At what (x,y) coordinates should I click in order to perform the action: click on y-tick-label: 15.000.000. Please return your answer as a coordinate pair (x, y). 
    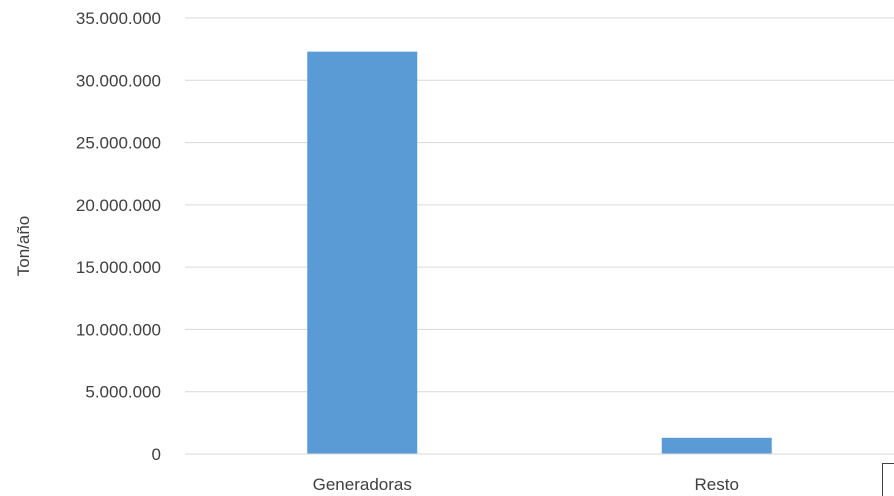
    Looking at the image, I should click on (118, 267).